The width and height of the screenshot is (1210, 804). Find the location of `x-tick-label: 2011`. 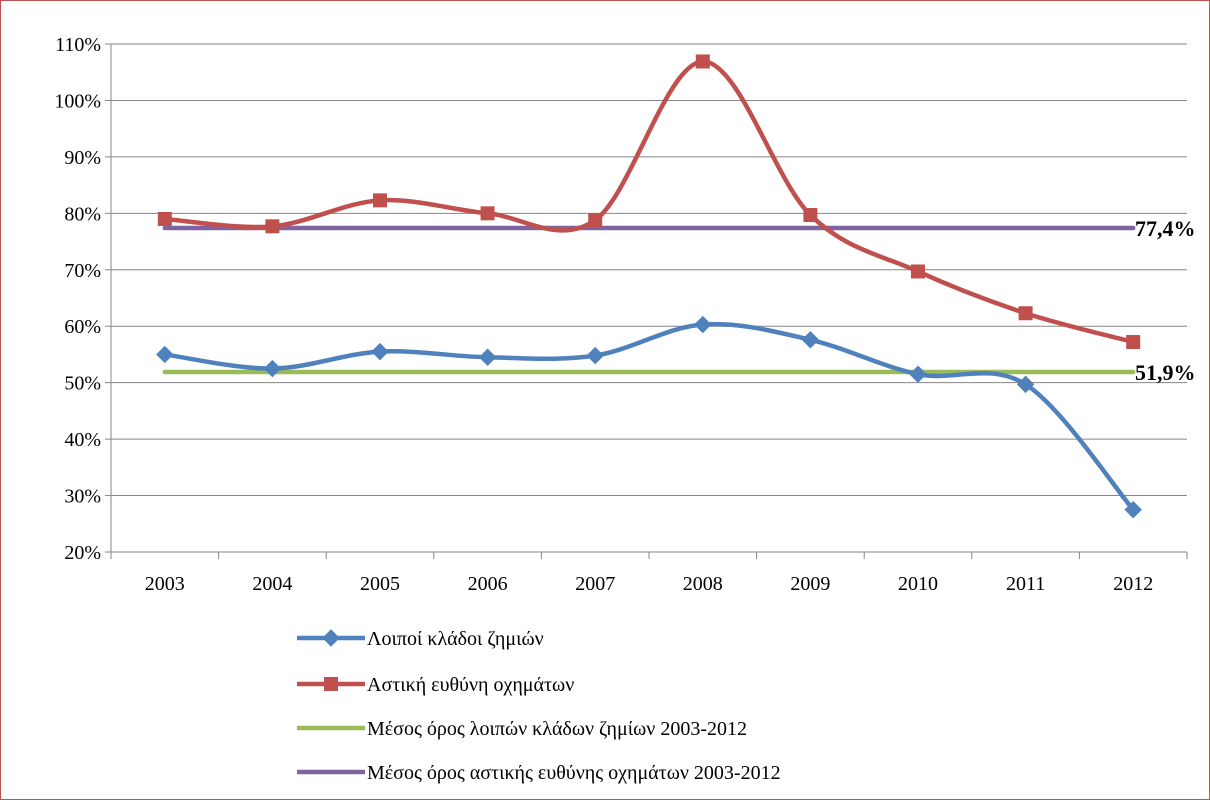

x-tick-label: 2011 is located at coordinates (1025, 584).